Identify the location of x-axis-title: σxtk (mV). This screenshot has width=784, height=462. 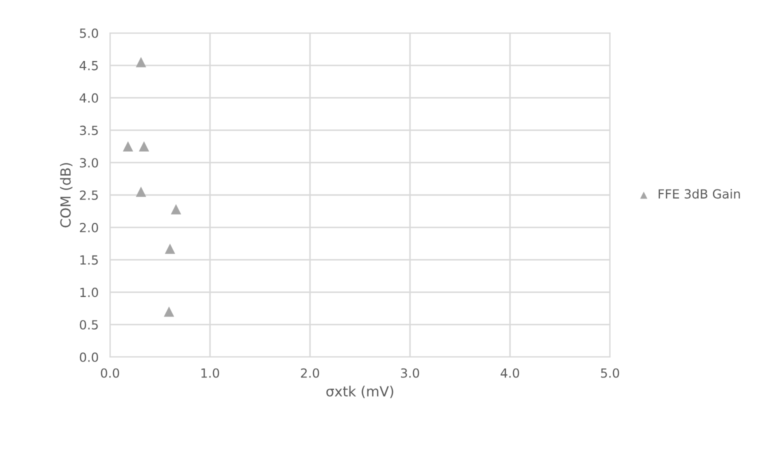
(360, 392).